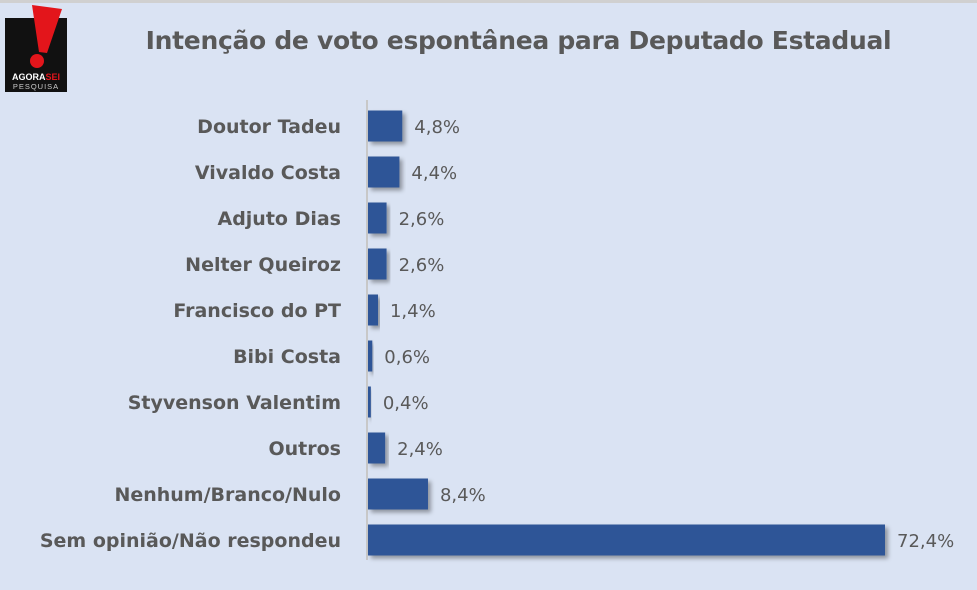 The width and height of the screenshot is (977, 590). What do you see at coordinates (36, 48) in the screenshot?
I see `agorasei-logo: AGORASEI PESQUISA` at bounding box center [36, 48].